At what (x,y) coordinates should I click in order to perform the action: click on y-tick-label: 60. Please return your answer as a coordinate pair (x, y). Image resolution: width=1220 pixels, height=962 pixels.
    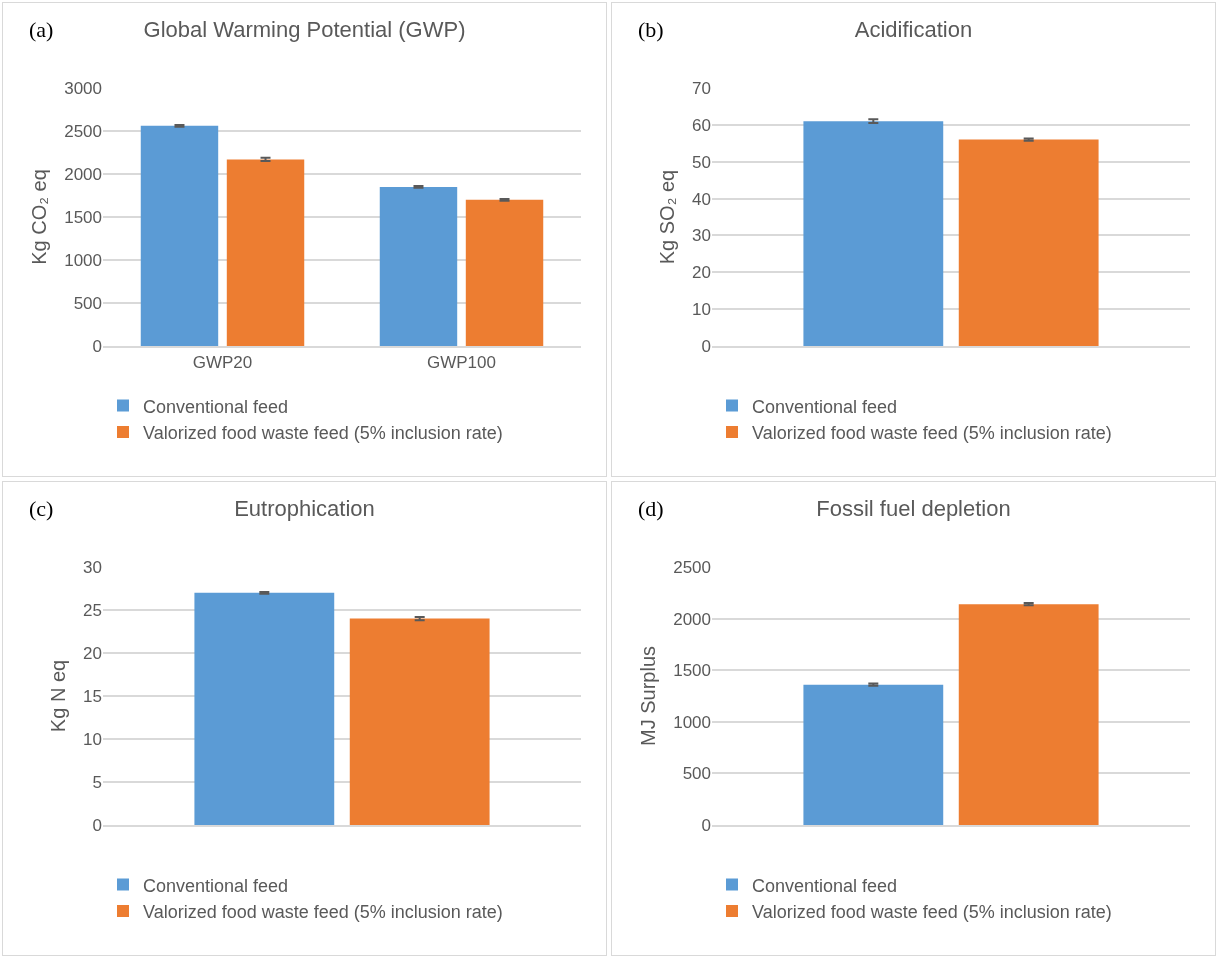
    Looking at the image, I should click on (701, 125).